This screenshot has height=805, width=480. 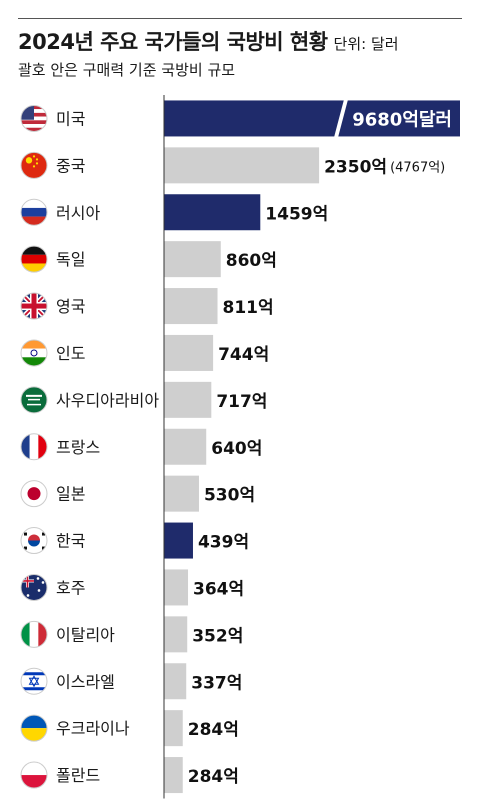 I want to click on value-label: 2350억, so click(x=355, y=167).